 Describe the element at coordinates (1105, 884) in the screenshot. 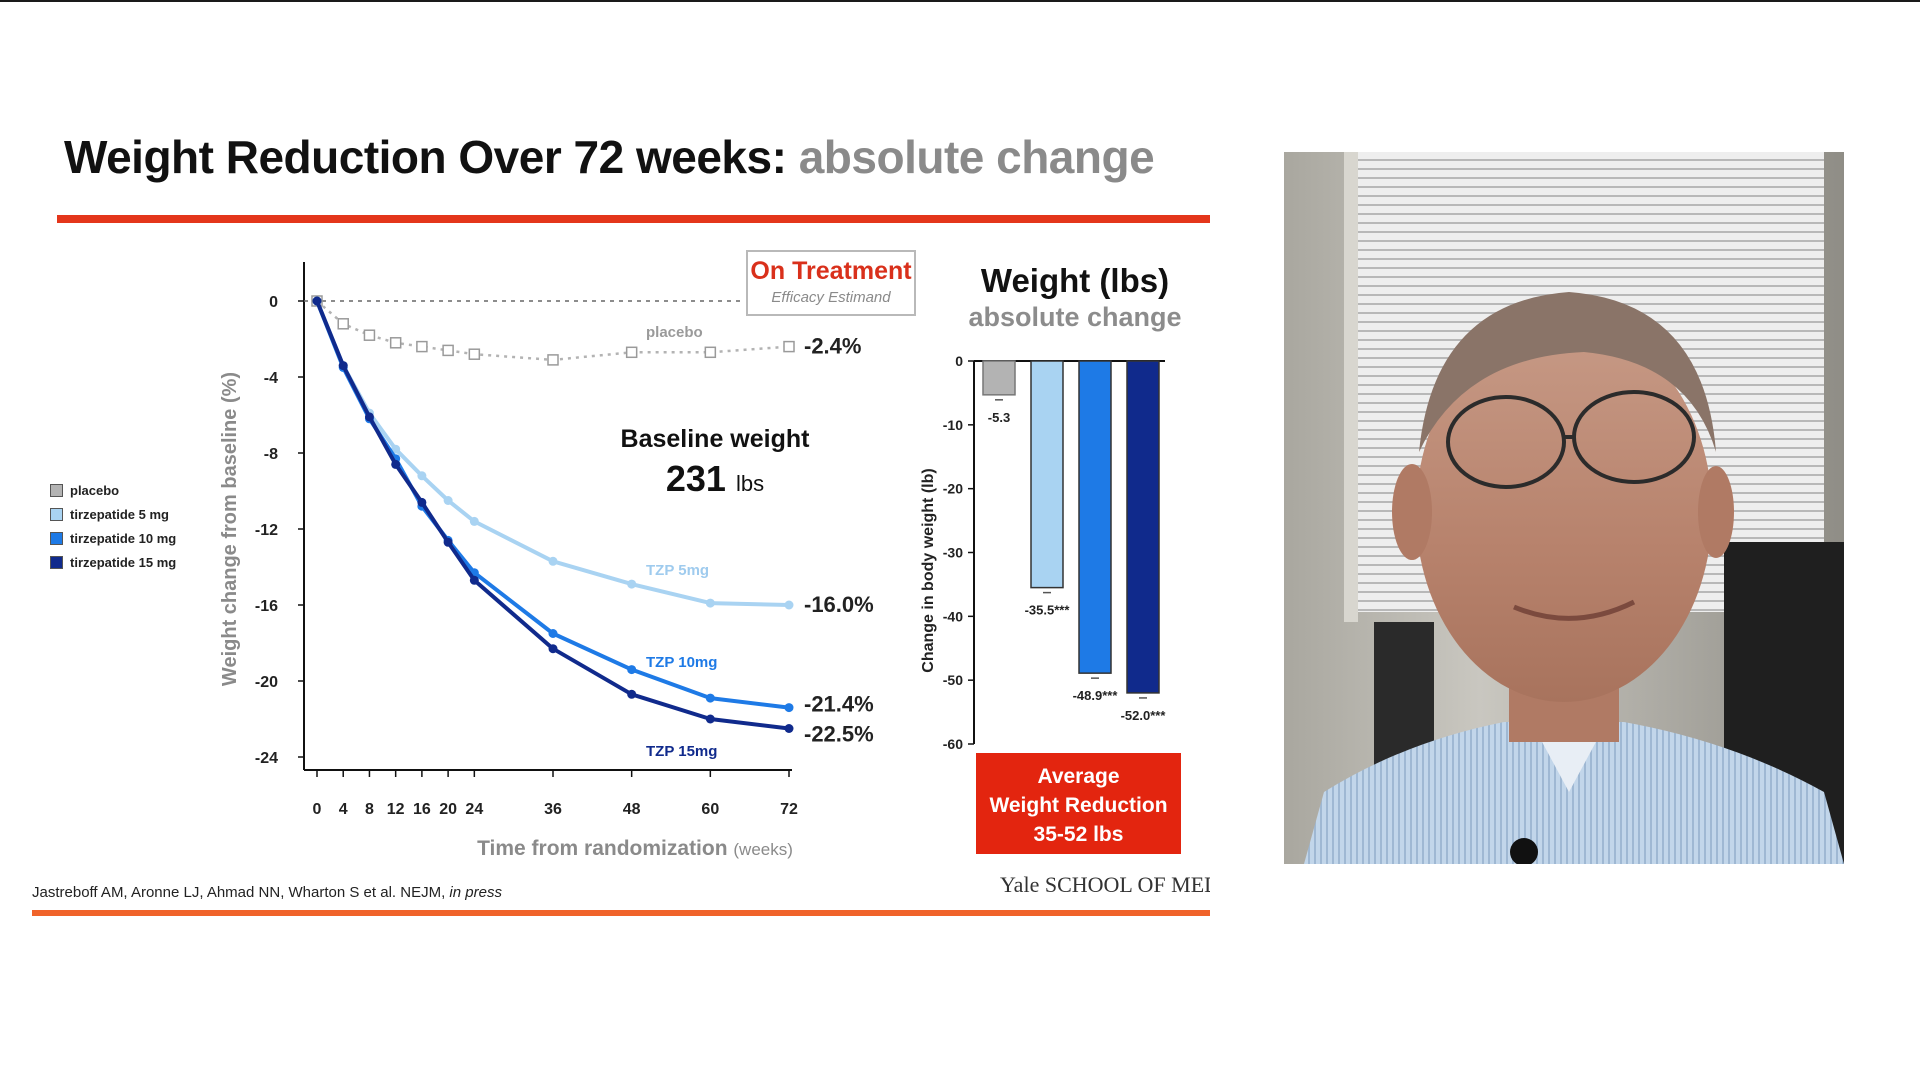

I see `institution-logo-text: Yale SCHOOL OF MEDIC` at that location.